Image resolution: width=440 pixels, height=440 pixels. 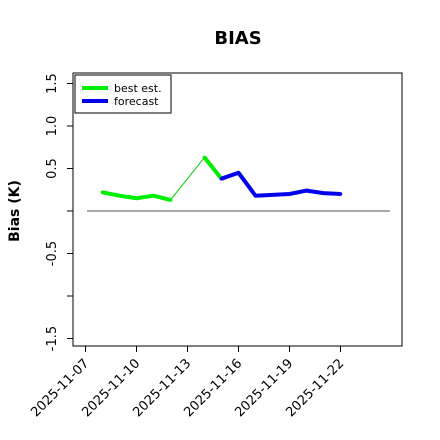 I want to click on y-tick-label: -0.5, so click(x=52, y=253).